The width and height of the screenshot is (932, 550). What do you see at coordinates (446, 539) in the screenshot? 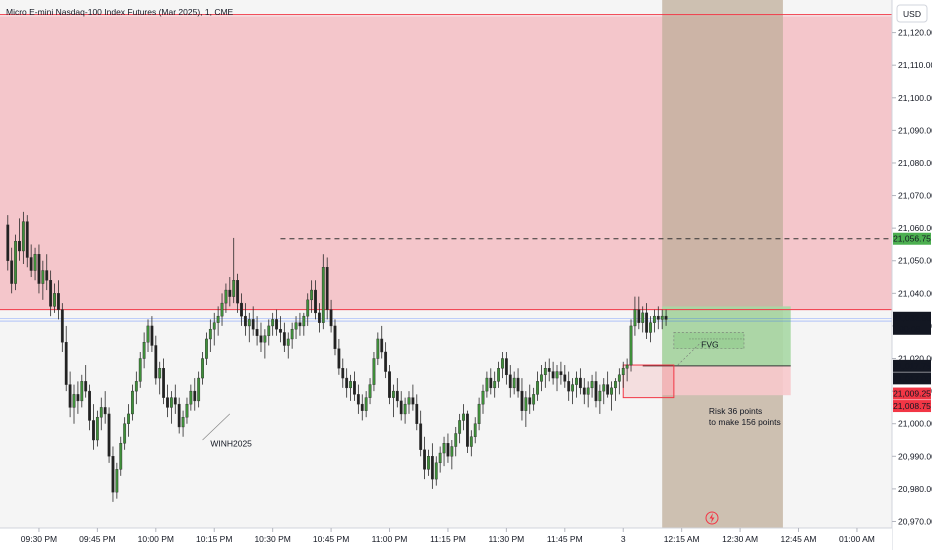
I see `time-axis-panel` at bounding box center [446, 539].